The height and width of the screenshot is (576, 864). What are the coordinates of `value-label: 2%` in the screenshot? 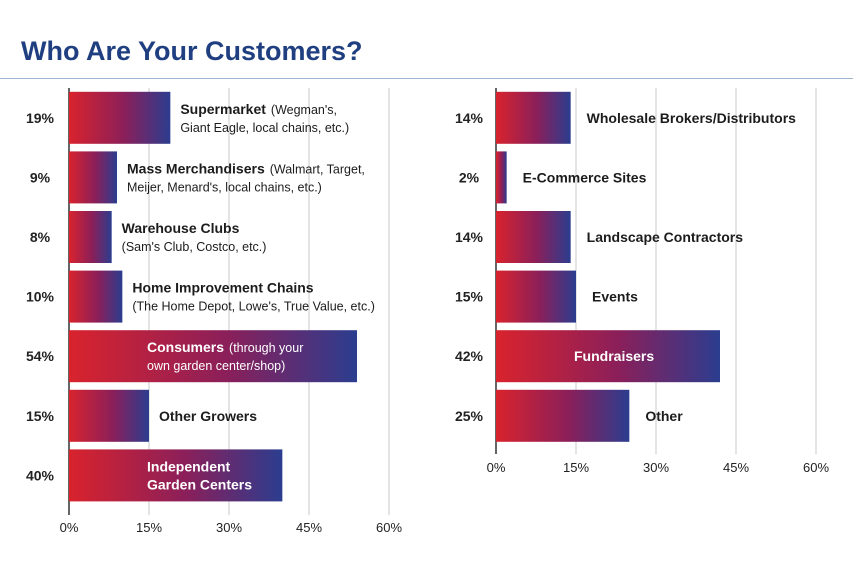 It's located at (469, 177).